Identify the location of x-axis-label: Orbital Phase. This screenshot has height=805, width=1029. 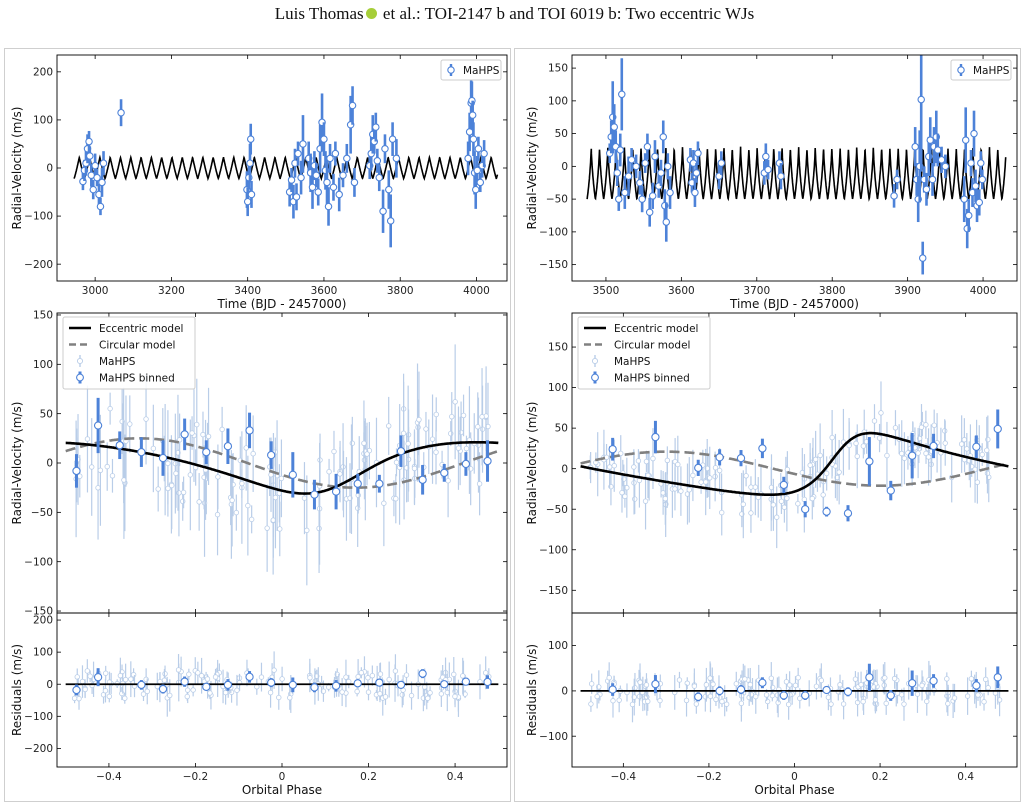
(282, 790).